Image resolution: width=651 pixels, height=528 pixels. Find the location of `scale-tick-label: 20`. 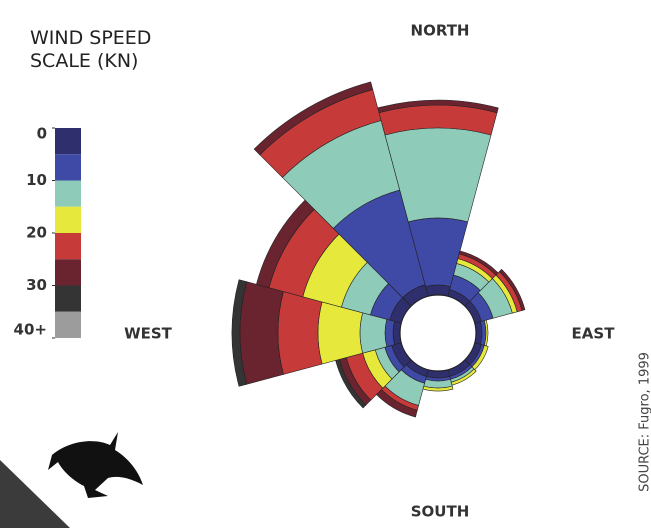

scale-tick-label: 20 is located at coordinates (36, 233).